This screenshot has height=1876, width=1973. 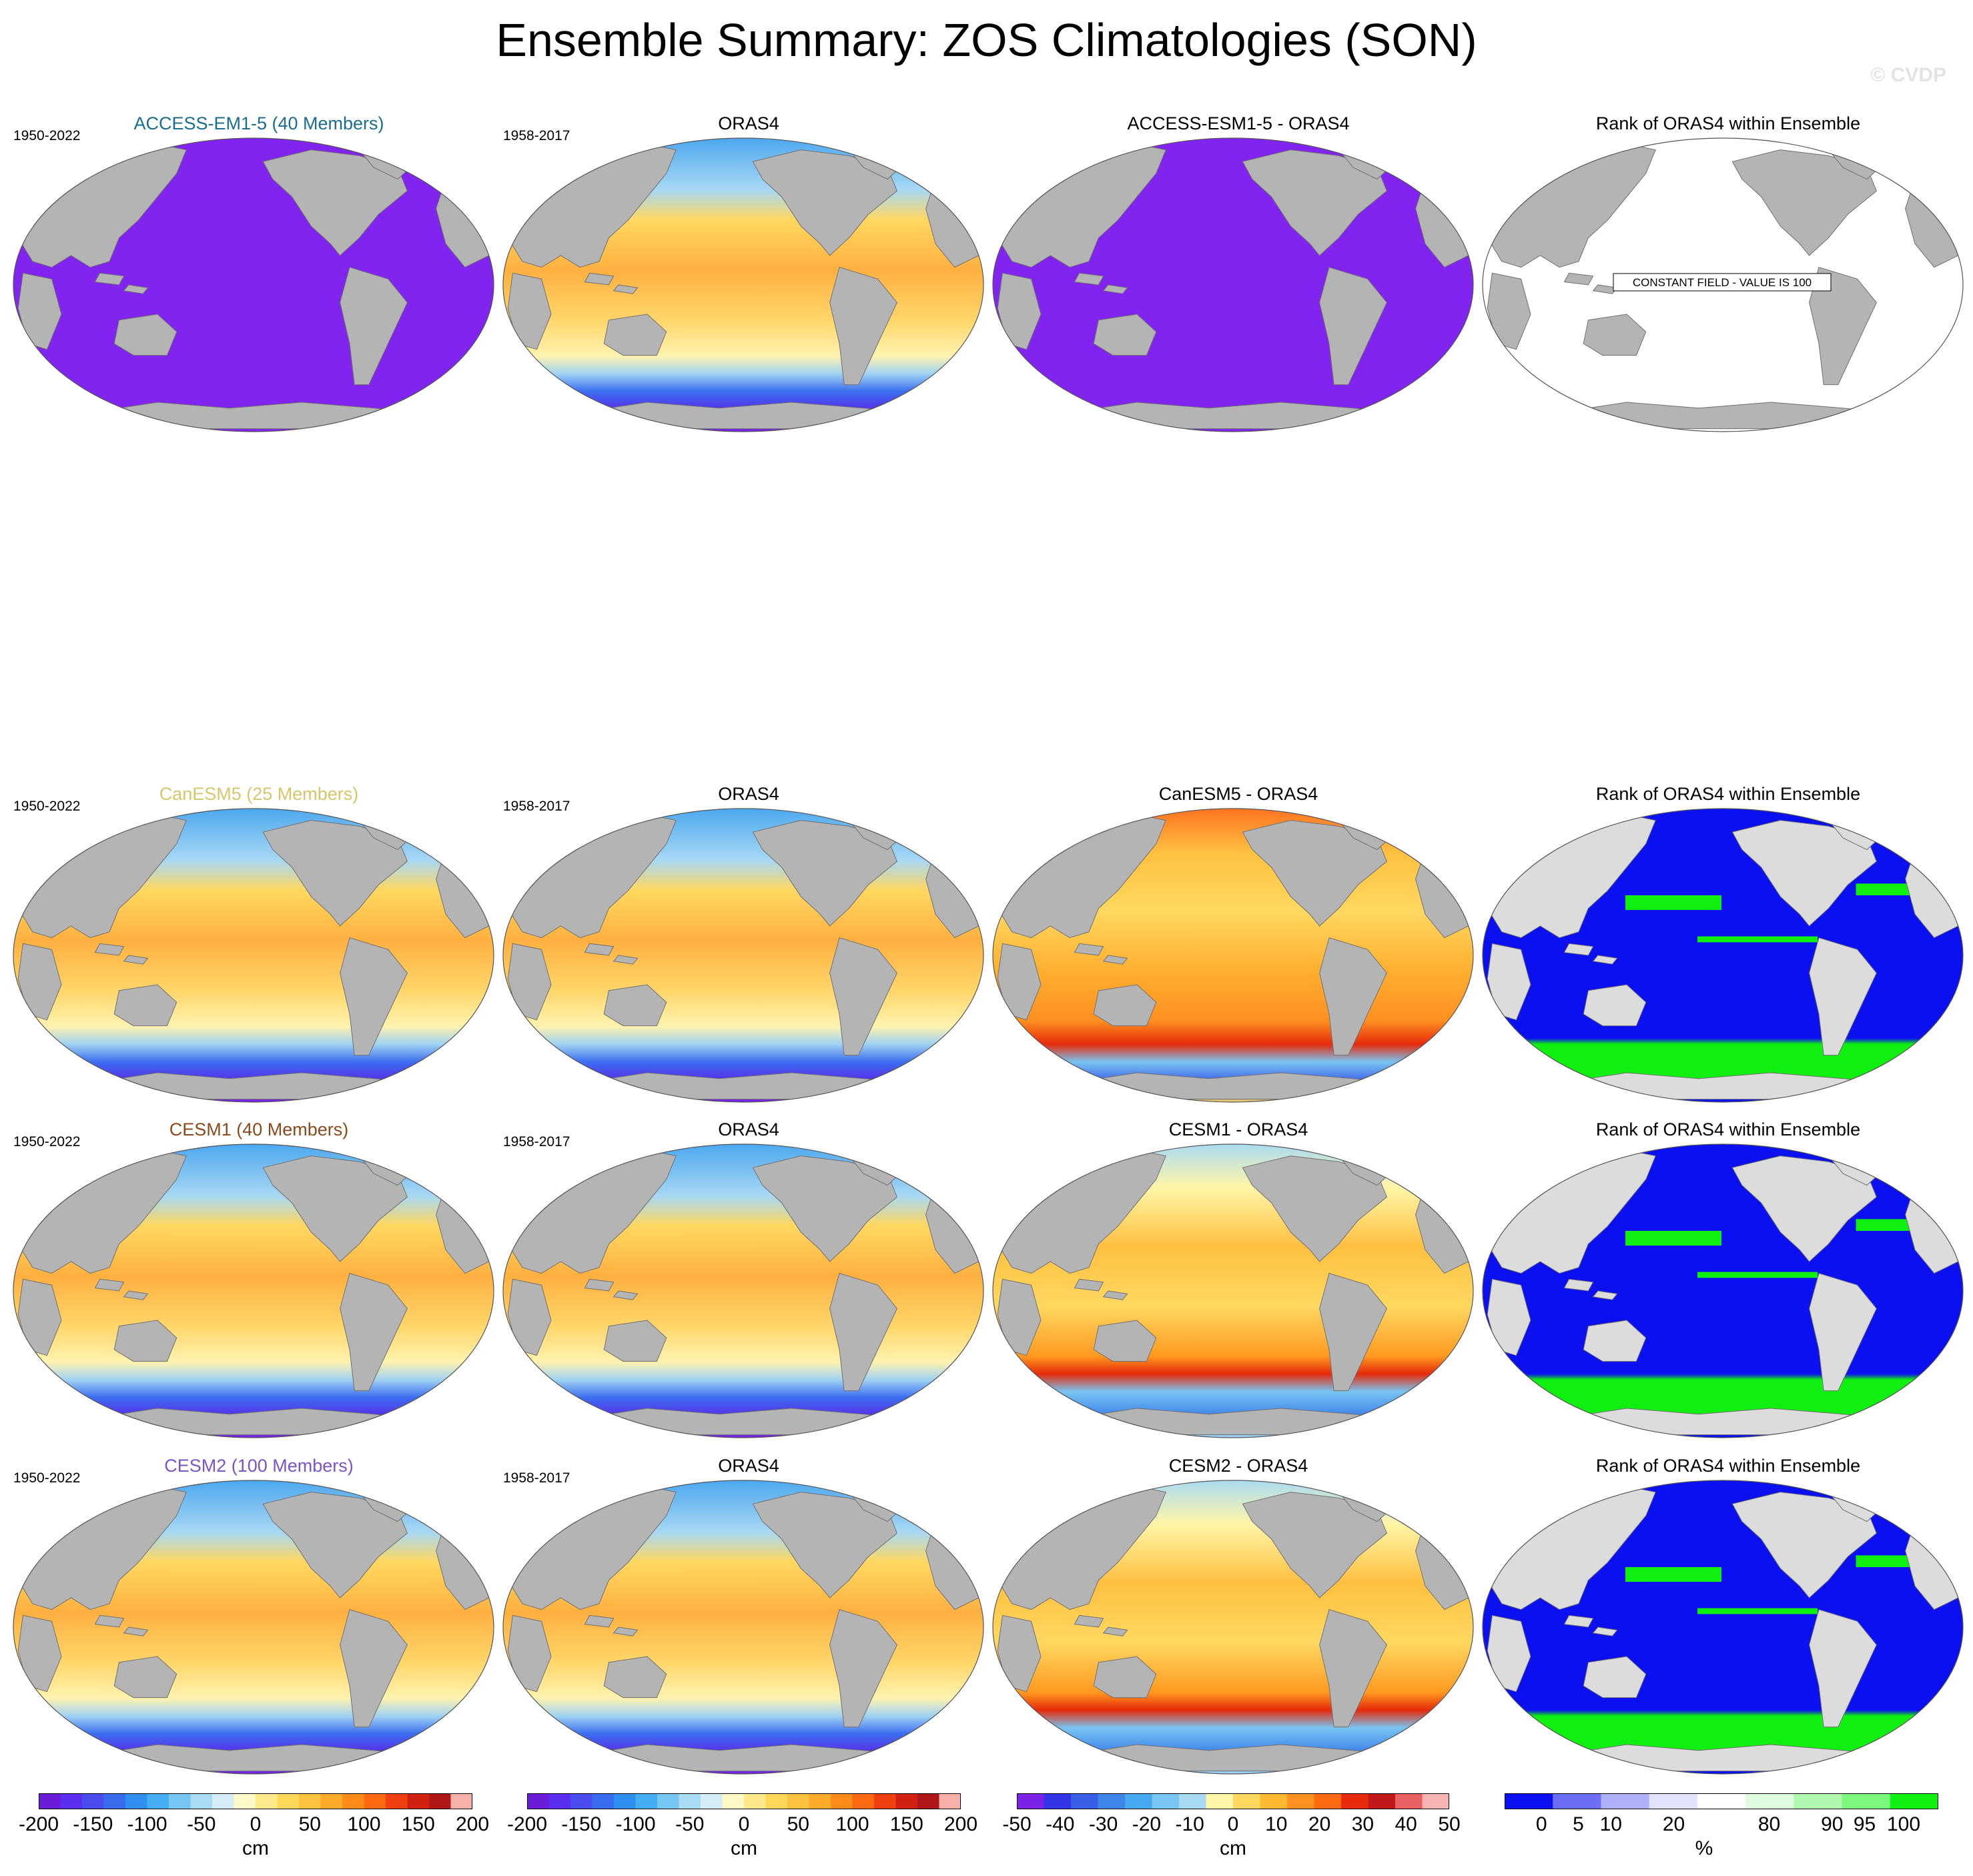 I want to click on panel-title: CESM1 (40 Members), so click(x=259, y=1129).